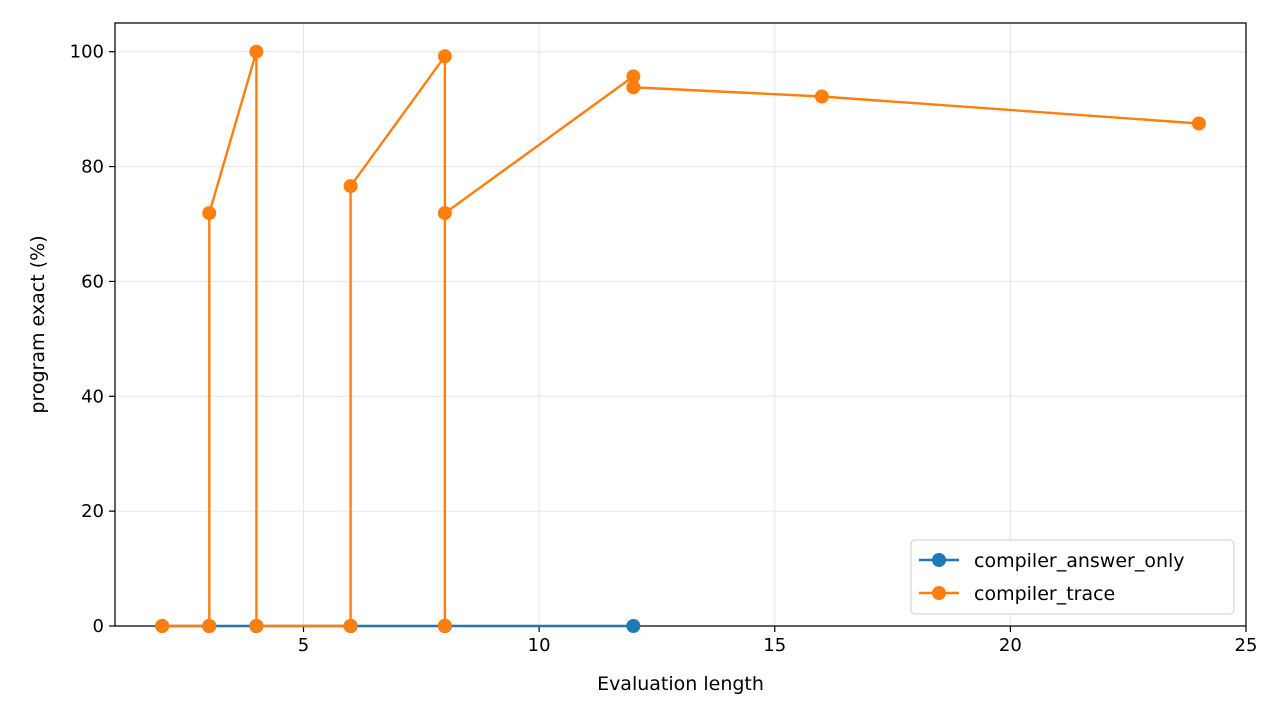 The height and width of the screenshot is (724, 1280). Describe the element at coordinates (939, 593) in the screenshot. I see `legend-marker-compiler_trace` at that location.